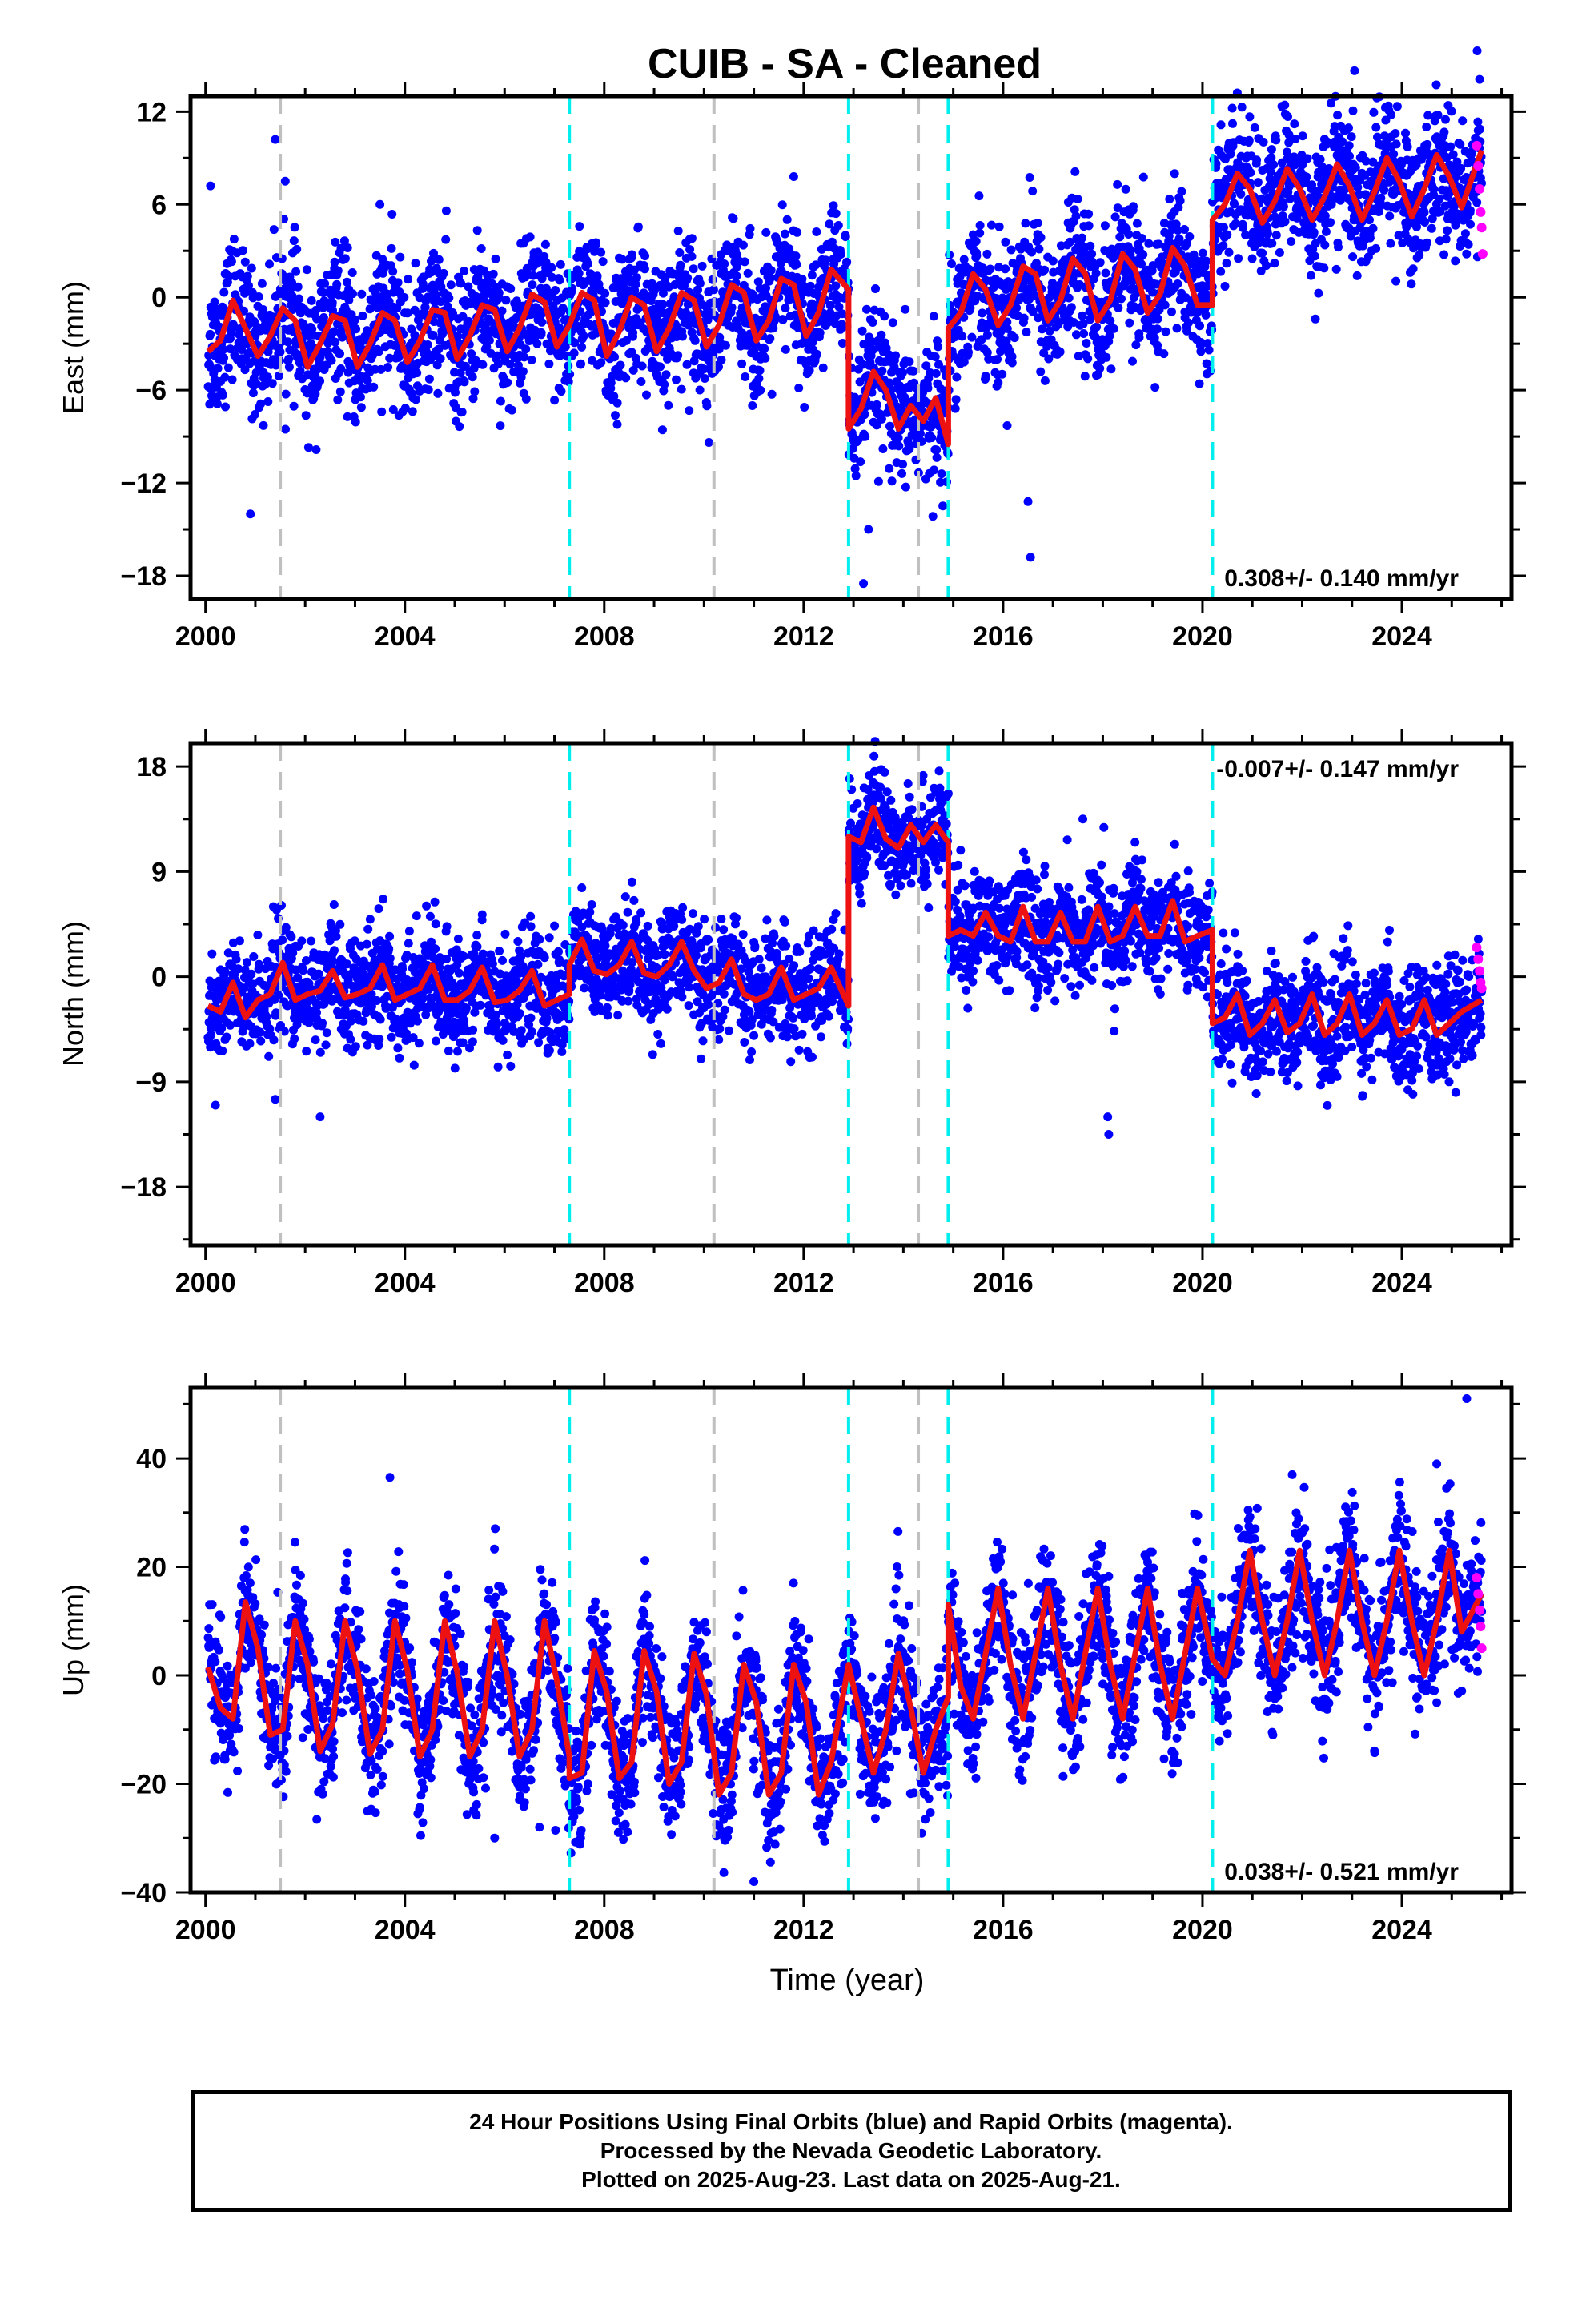 This screenshot has width=1582, height=2324. I want to click on final-orbit-points, so click(845, 938).